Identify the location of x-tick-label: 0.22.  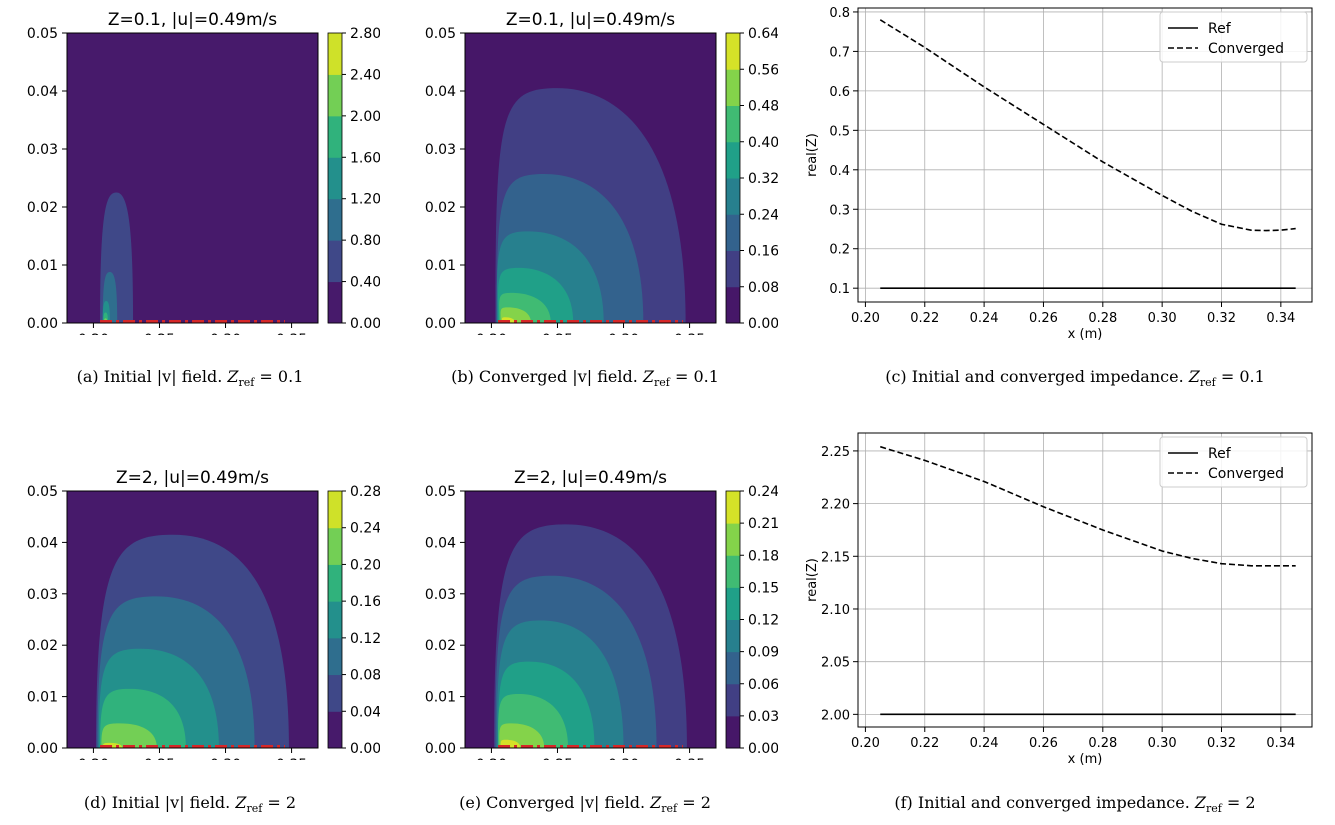
(924, 318).